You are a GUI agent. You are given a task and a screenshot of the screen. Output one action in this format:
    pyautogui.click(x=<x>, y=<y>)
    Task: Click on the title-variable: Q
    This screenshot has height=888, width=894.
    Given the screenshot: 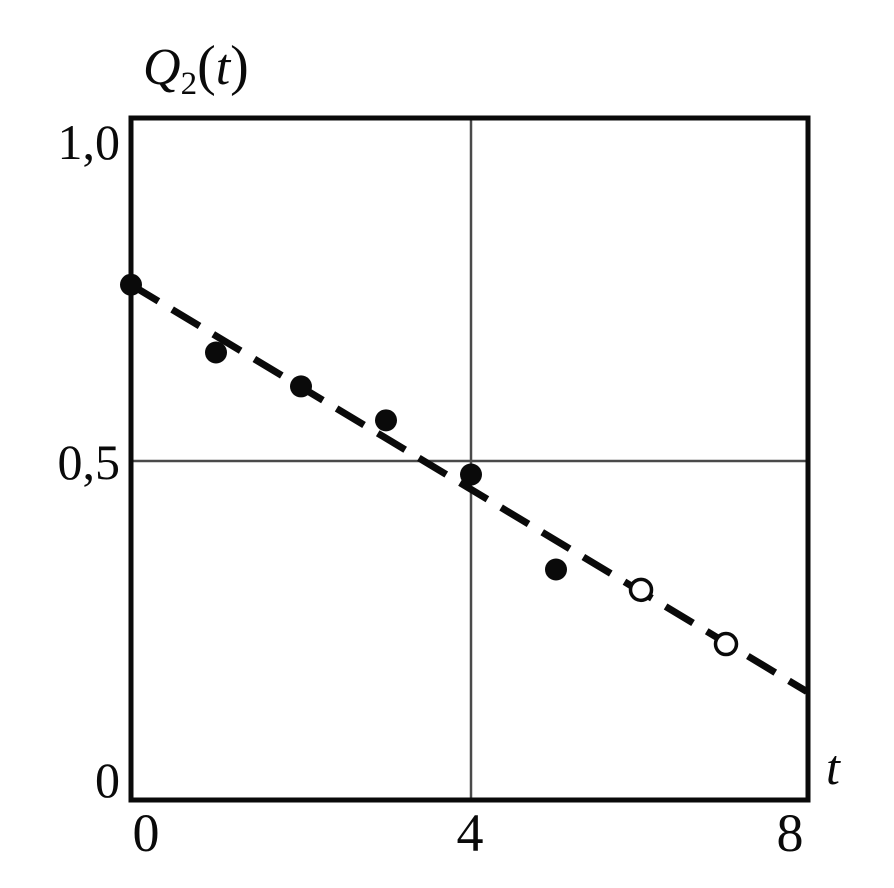 What is the action you would take?
    pyautogui.click(x=162, y=67)
    